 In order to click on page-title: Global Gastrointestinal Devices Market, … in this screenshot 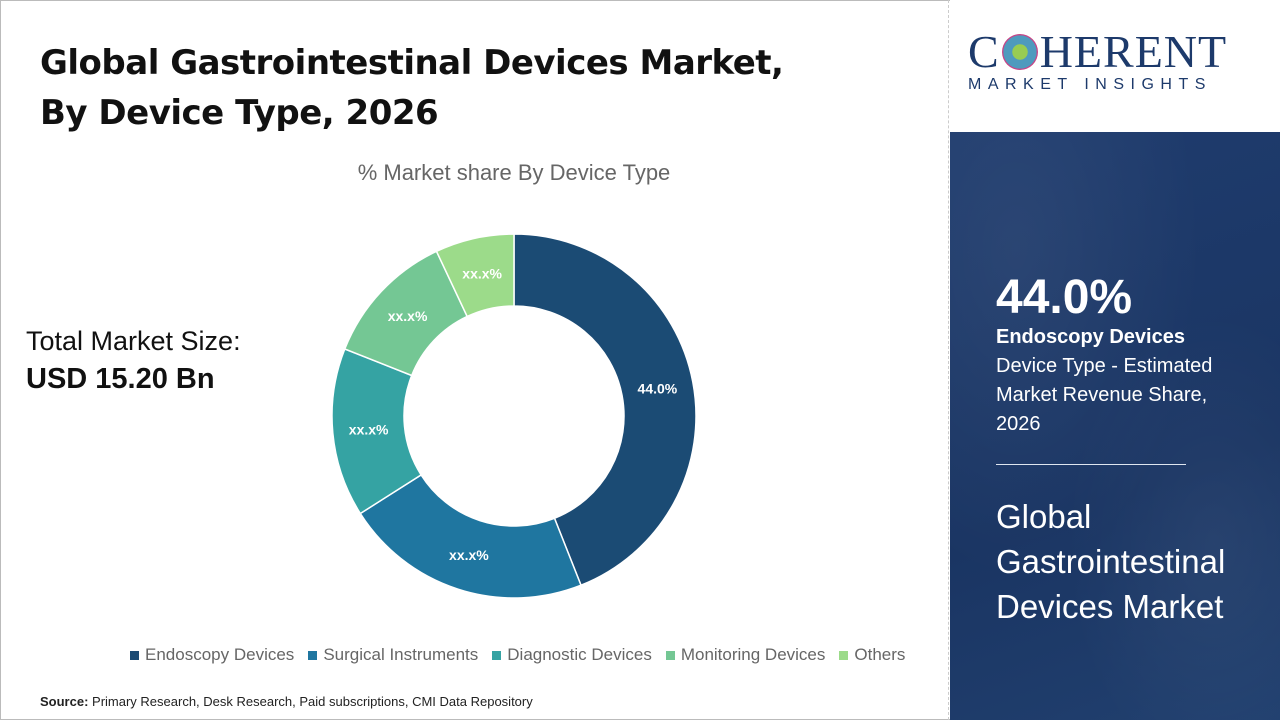, I will do `click(412, 88)`.